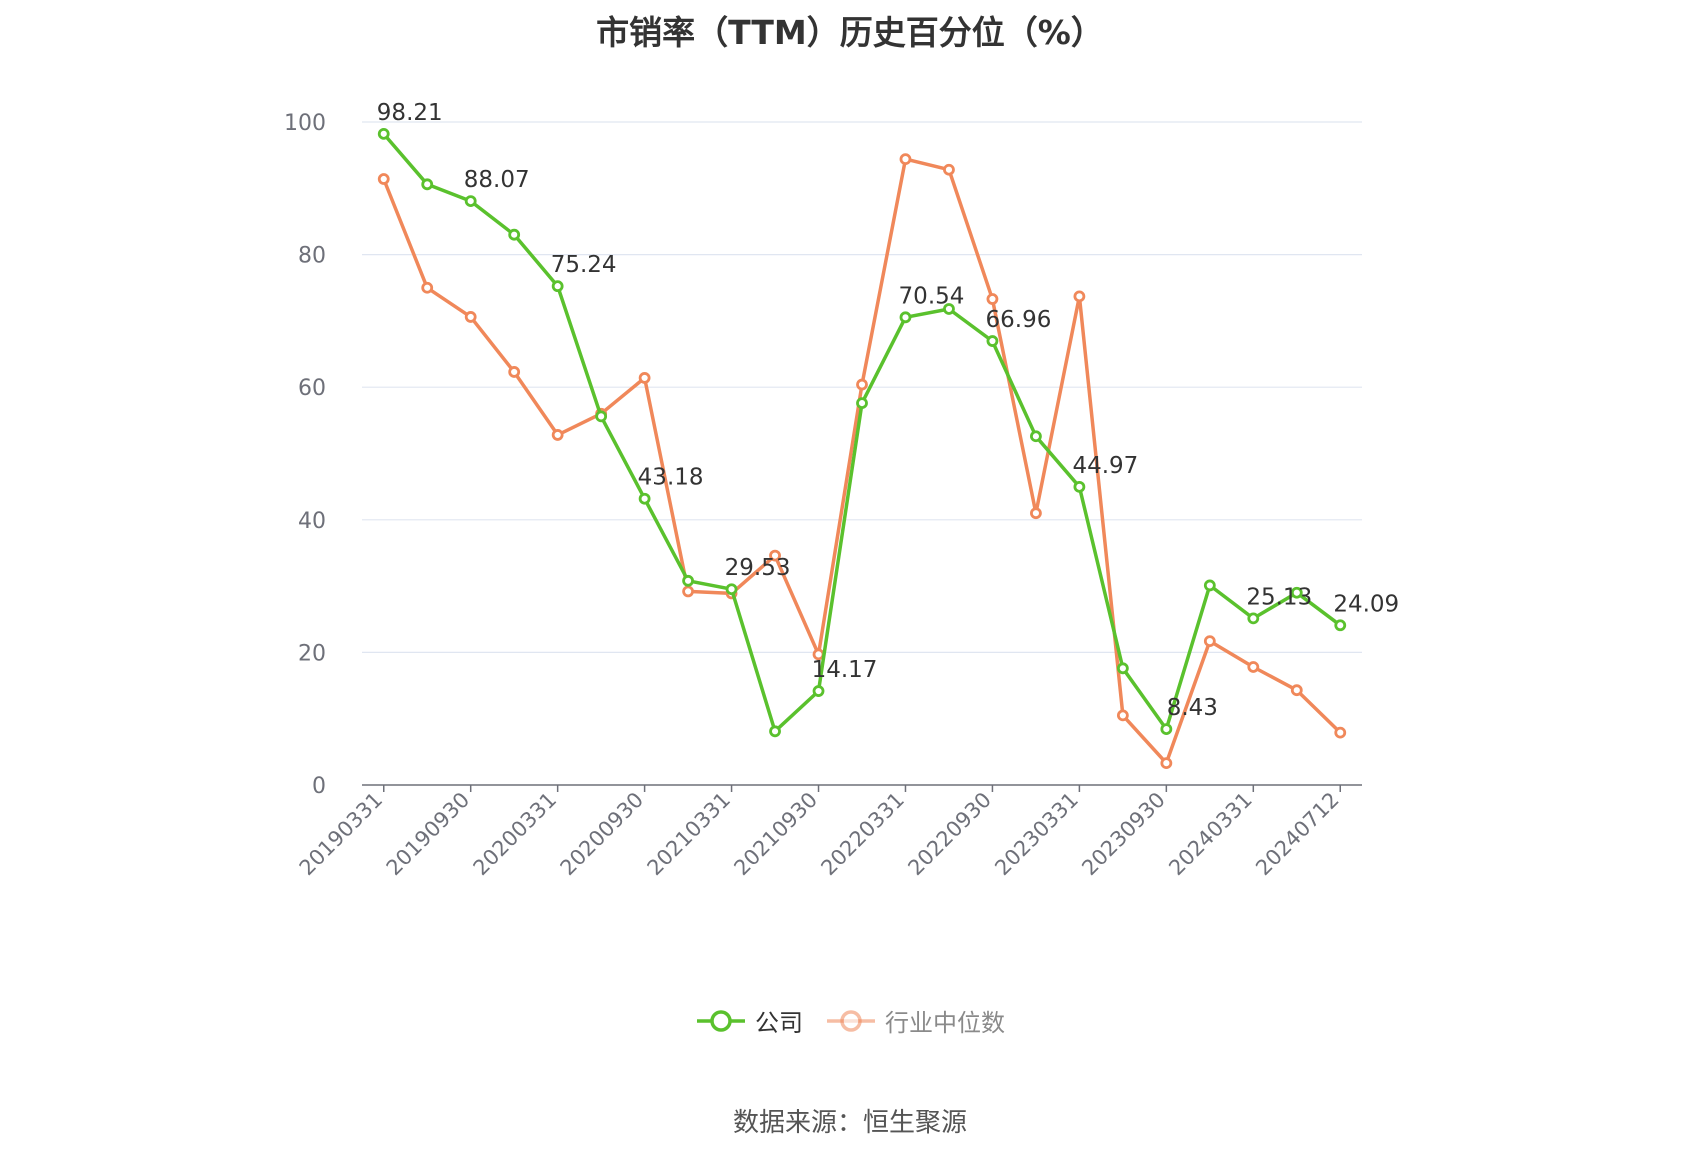 The width and height of the screenshot is (1700, 1150). I want to click on x-tick-label: 20190331, so click(341, 834).